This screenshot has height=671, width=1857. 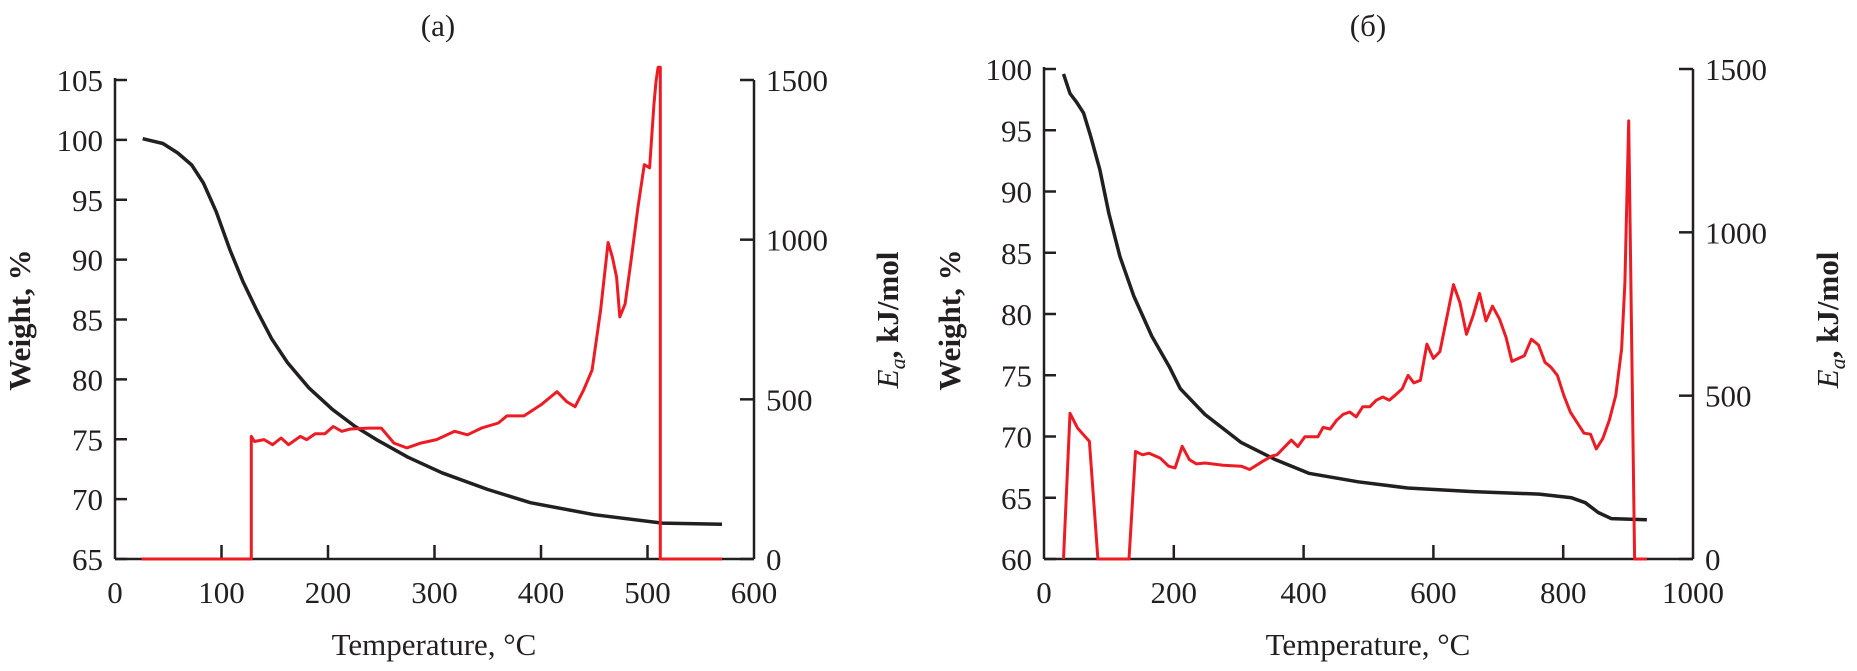 I want to click on y-tick-label: 105, so click(x=80, y=80).